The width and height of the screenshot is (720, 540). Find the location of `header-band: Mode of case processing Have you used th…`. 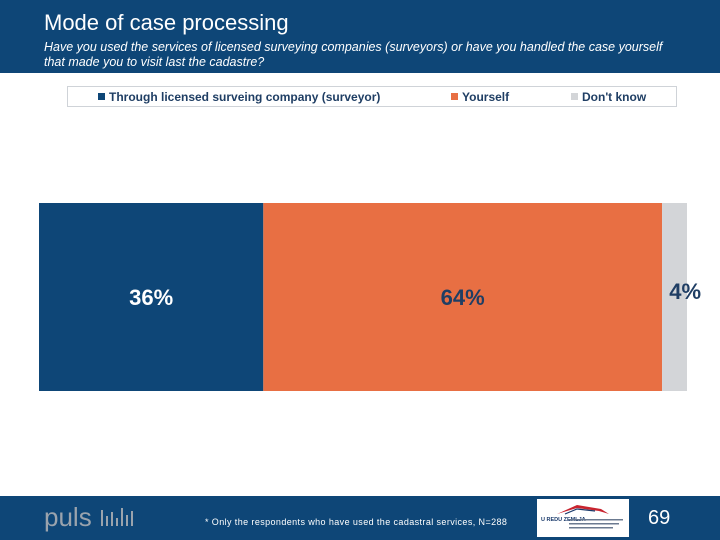

header-band: Mode of case processing Have you used th… is located at coordinates (360, 36).